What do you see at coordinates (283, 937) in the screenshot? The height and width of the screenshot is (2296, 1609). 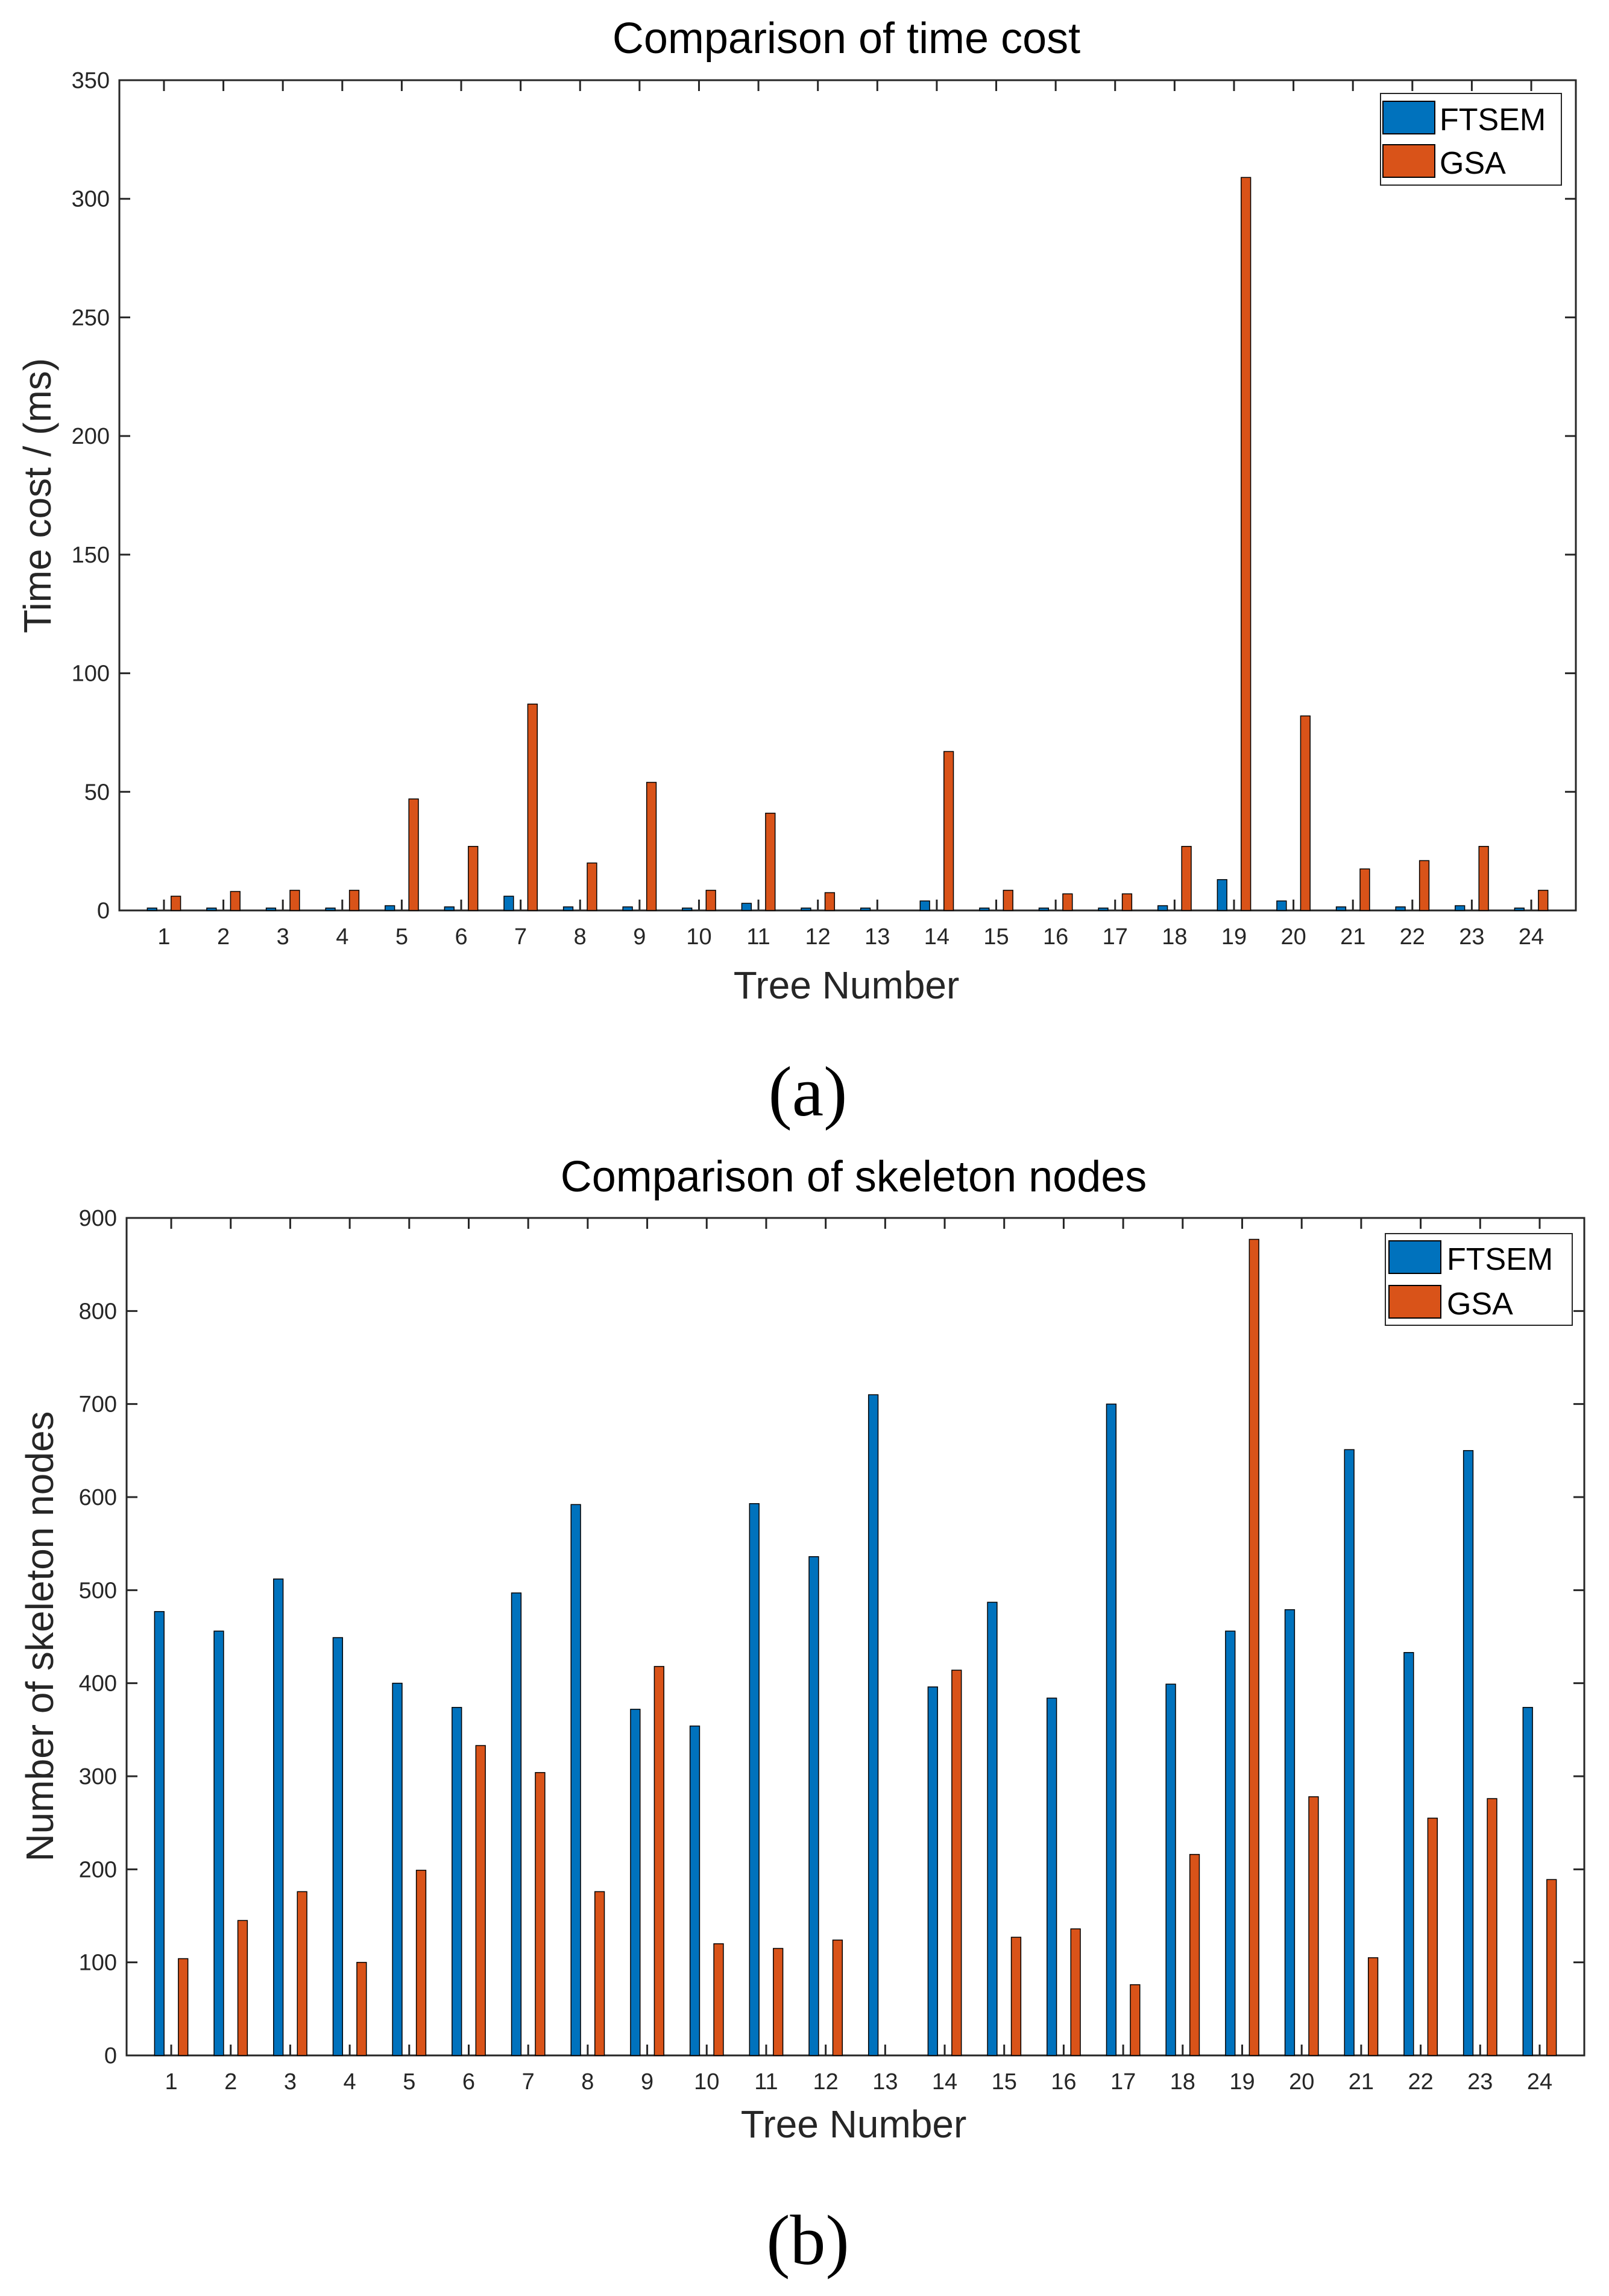 I see `chart-a-xtick-label: 3` at bounding box center [283, 937].